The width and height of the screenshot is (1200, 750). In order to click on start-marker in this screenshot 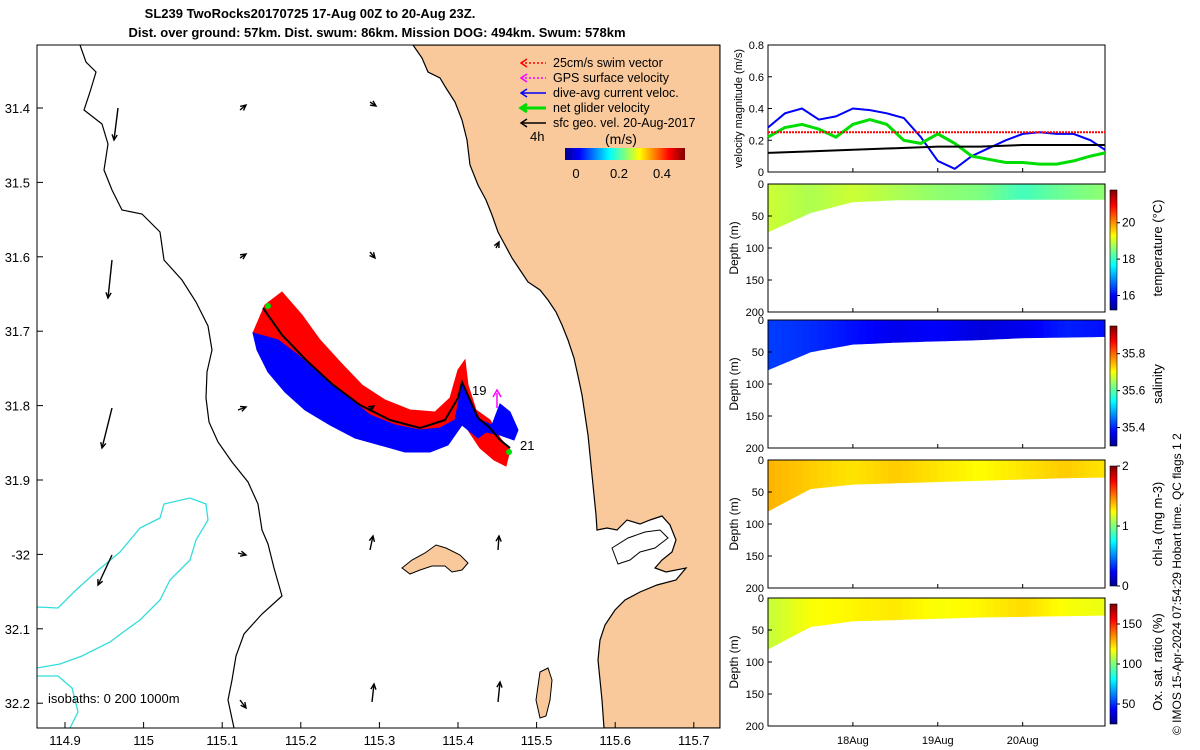, I will do `click(268, 306)`.